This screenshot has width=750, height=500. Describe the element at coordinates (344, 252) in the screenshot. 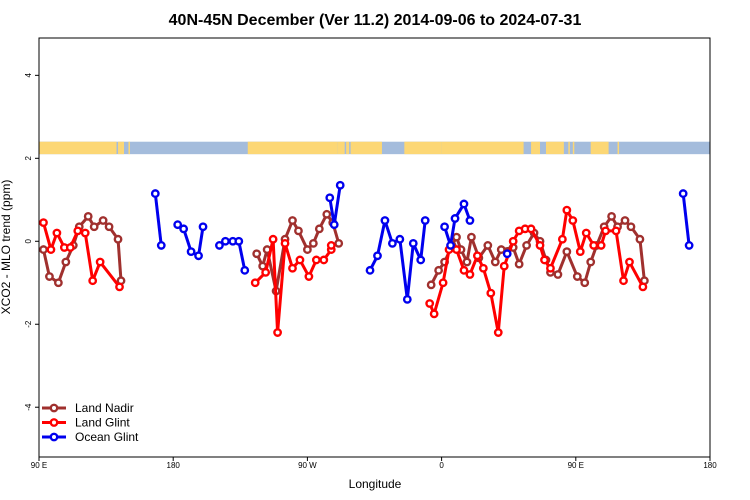

I see `series-land-nadir` at that location.